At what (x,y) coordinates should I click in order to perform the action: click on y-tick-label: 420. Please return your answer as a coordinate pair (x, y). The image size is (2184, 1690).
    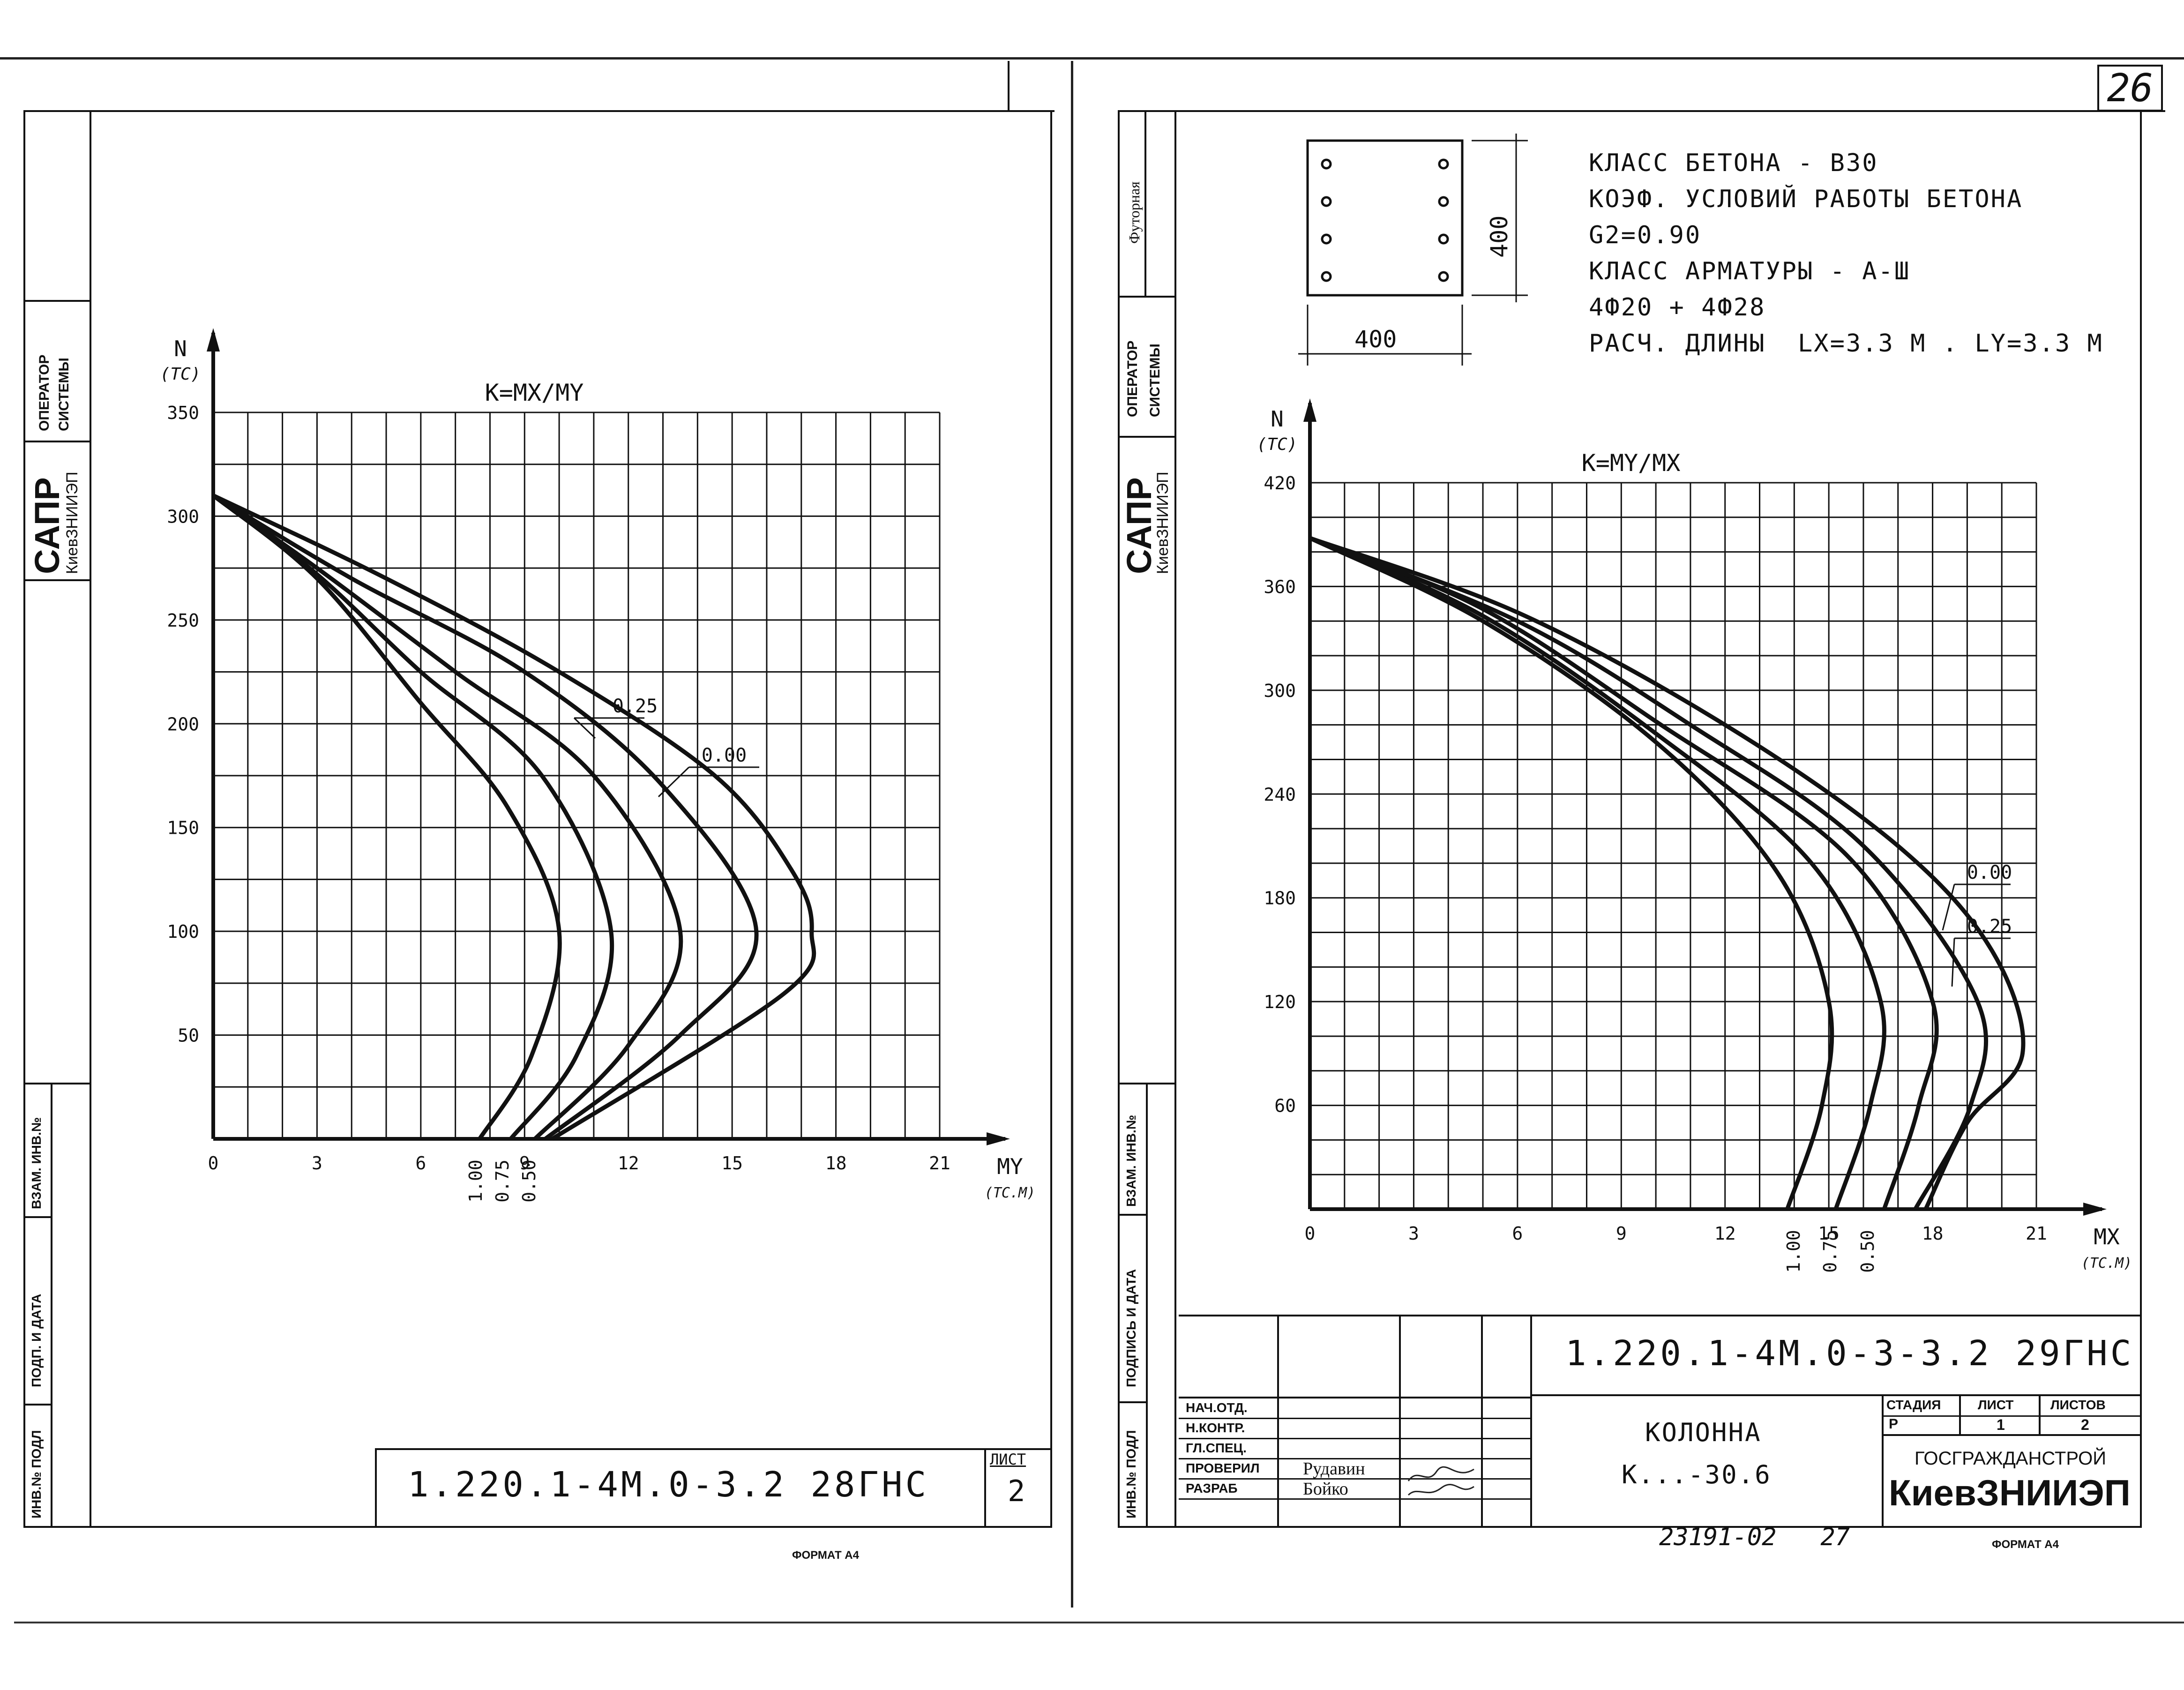
    Looking at the image, I should click on (1280, 484).